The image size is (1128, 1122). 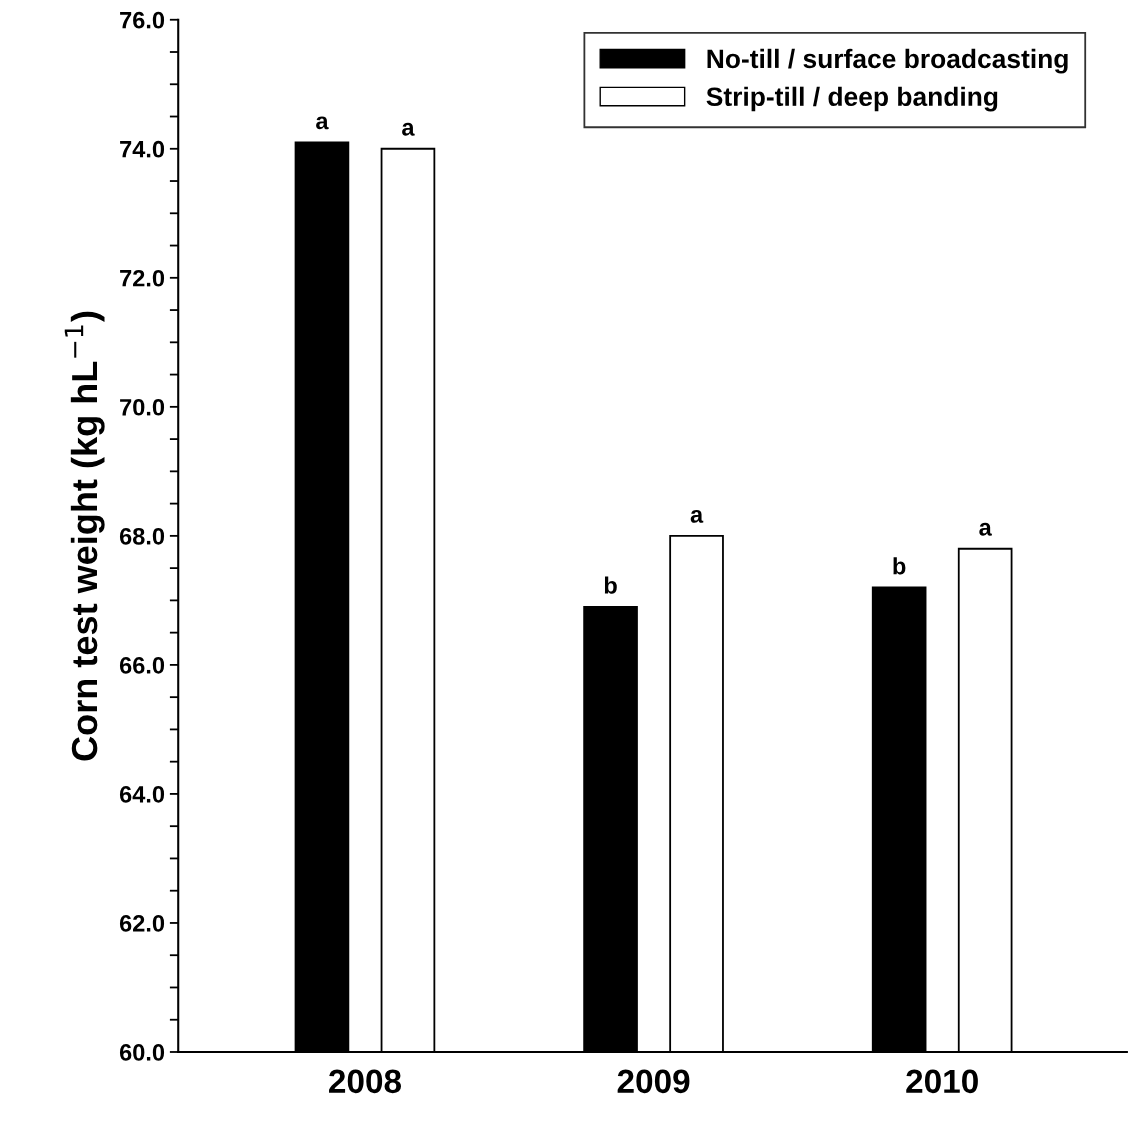 What do you see at coordinates (887, 61) in the screenshot?
I see `legend-label: No-till / surface broadcasting` at bounding box center [887, 61].